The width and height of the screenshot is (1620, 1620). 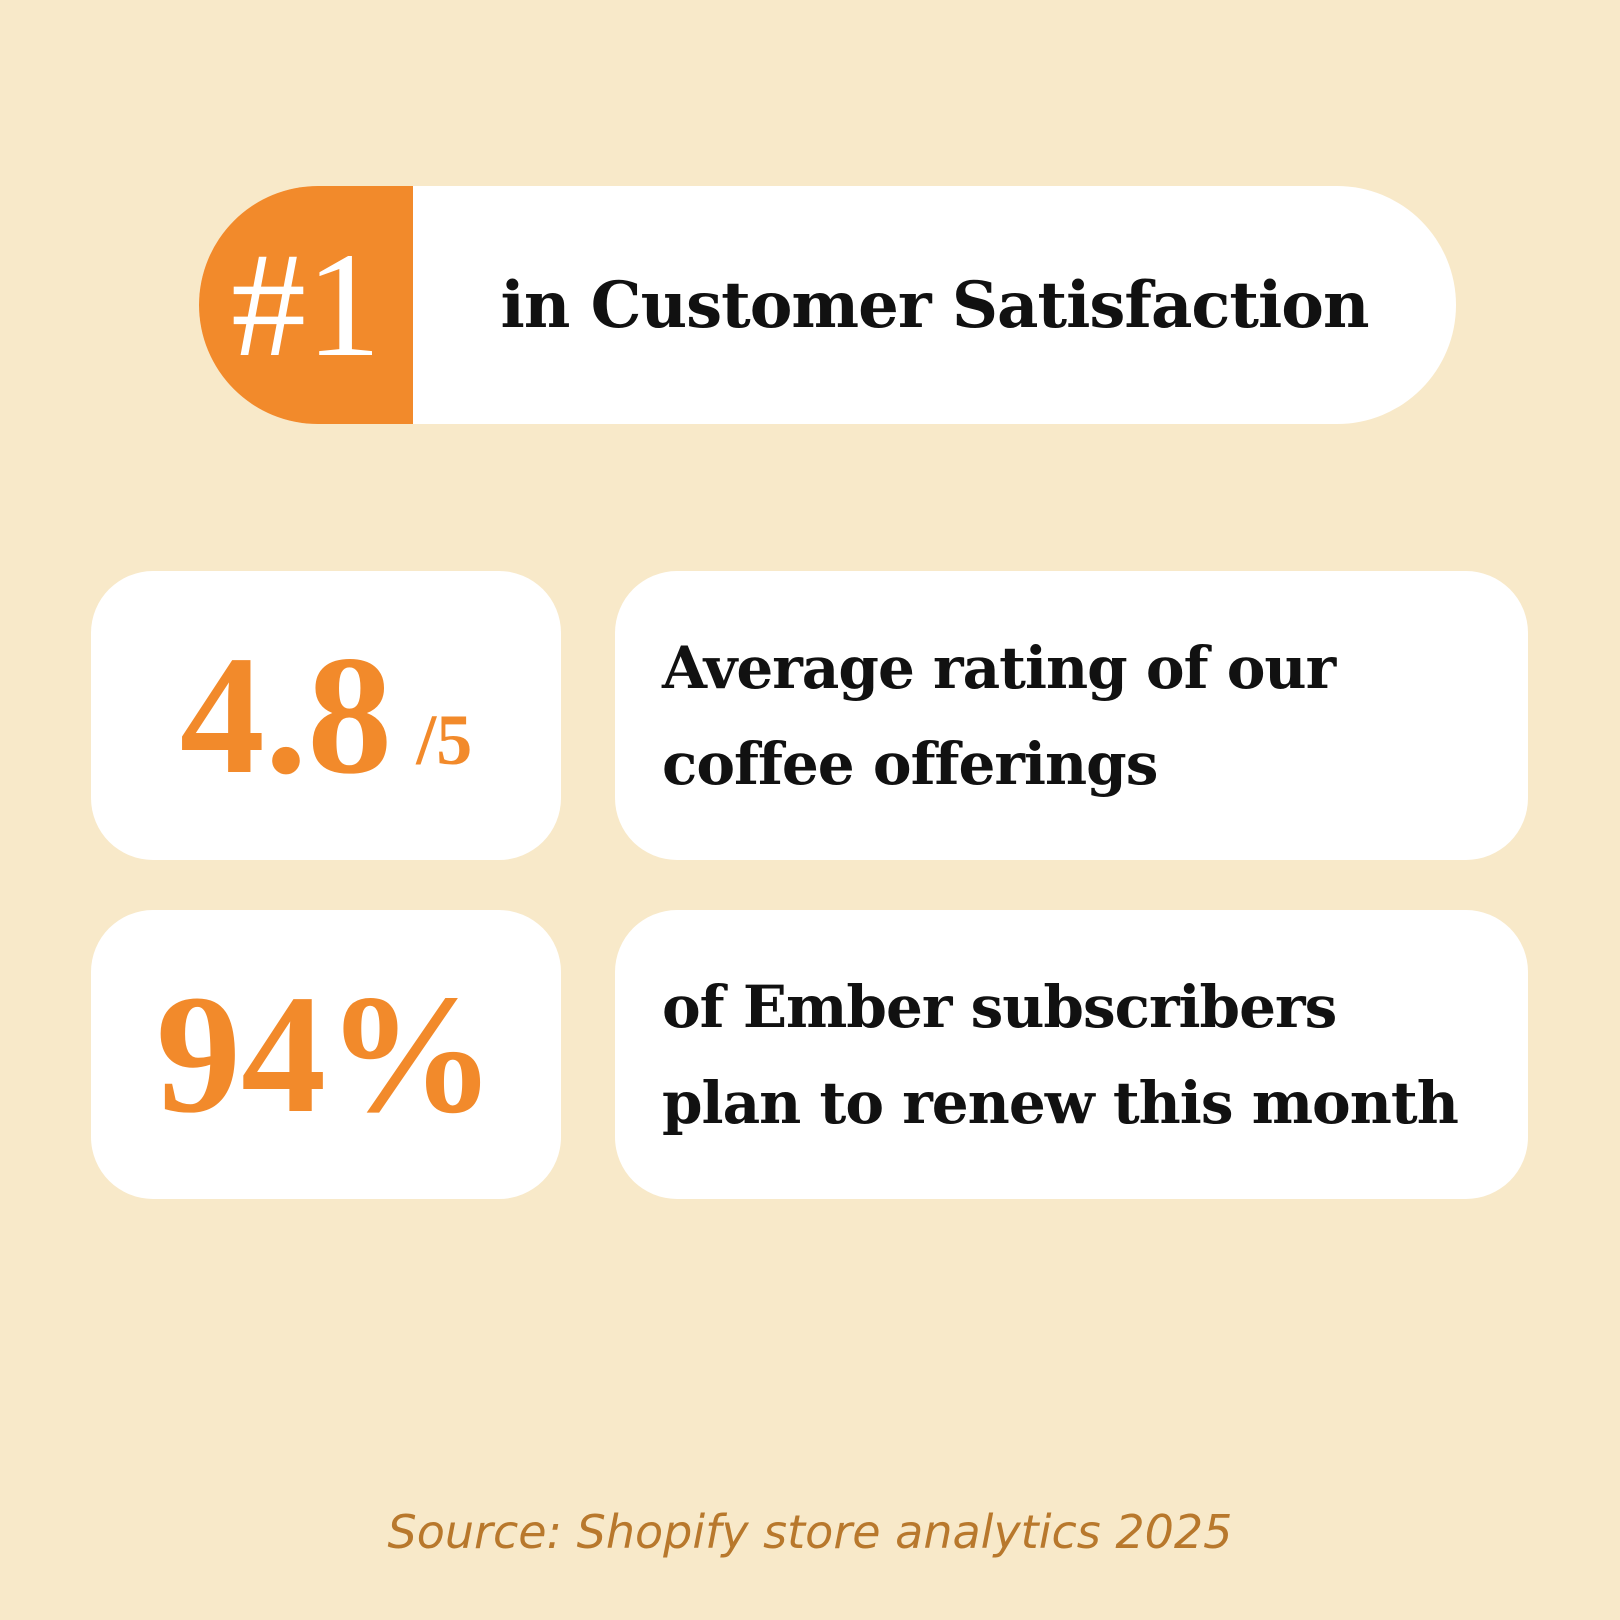 What do you see at coordinates (306, 305) in the screenshot?
I see `badge-rank: #1` at bounding box center [306, 305].